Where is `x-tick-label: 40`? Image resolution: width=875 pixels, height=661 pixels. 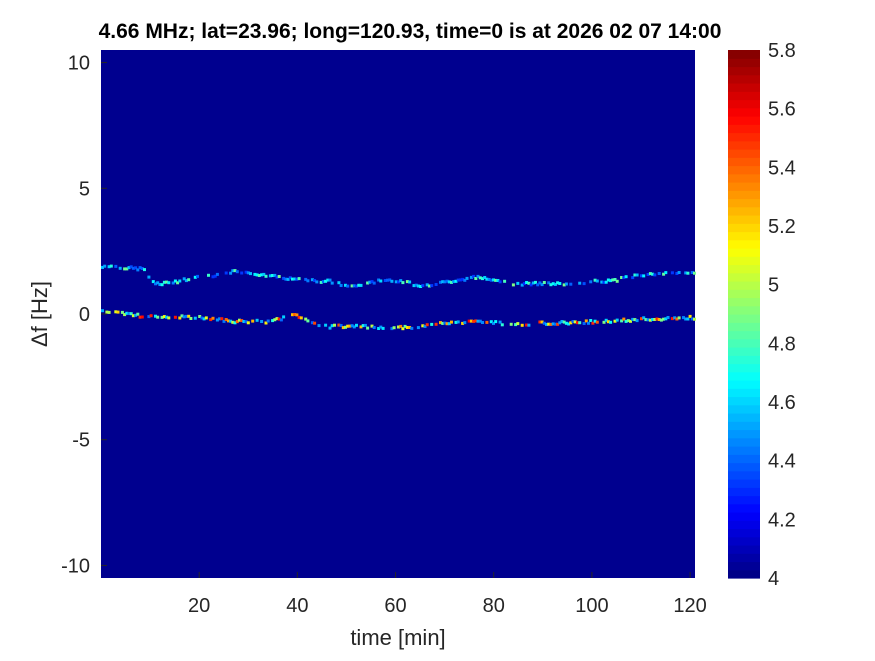 x-tick-label: 40 is located at coordinates (297, 606).